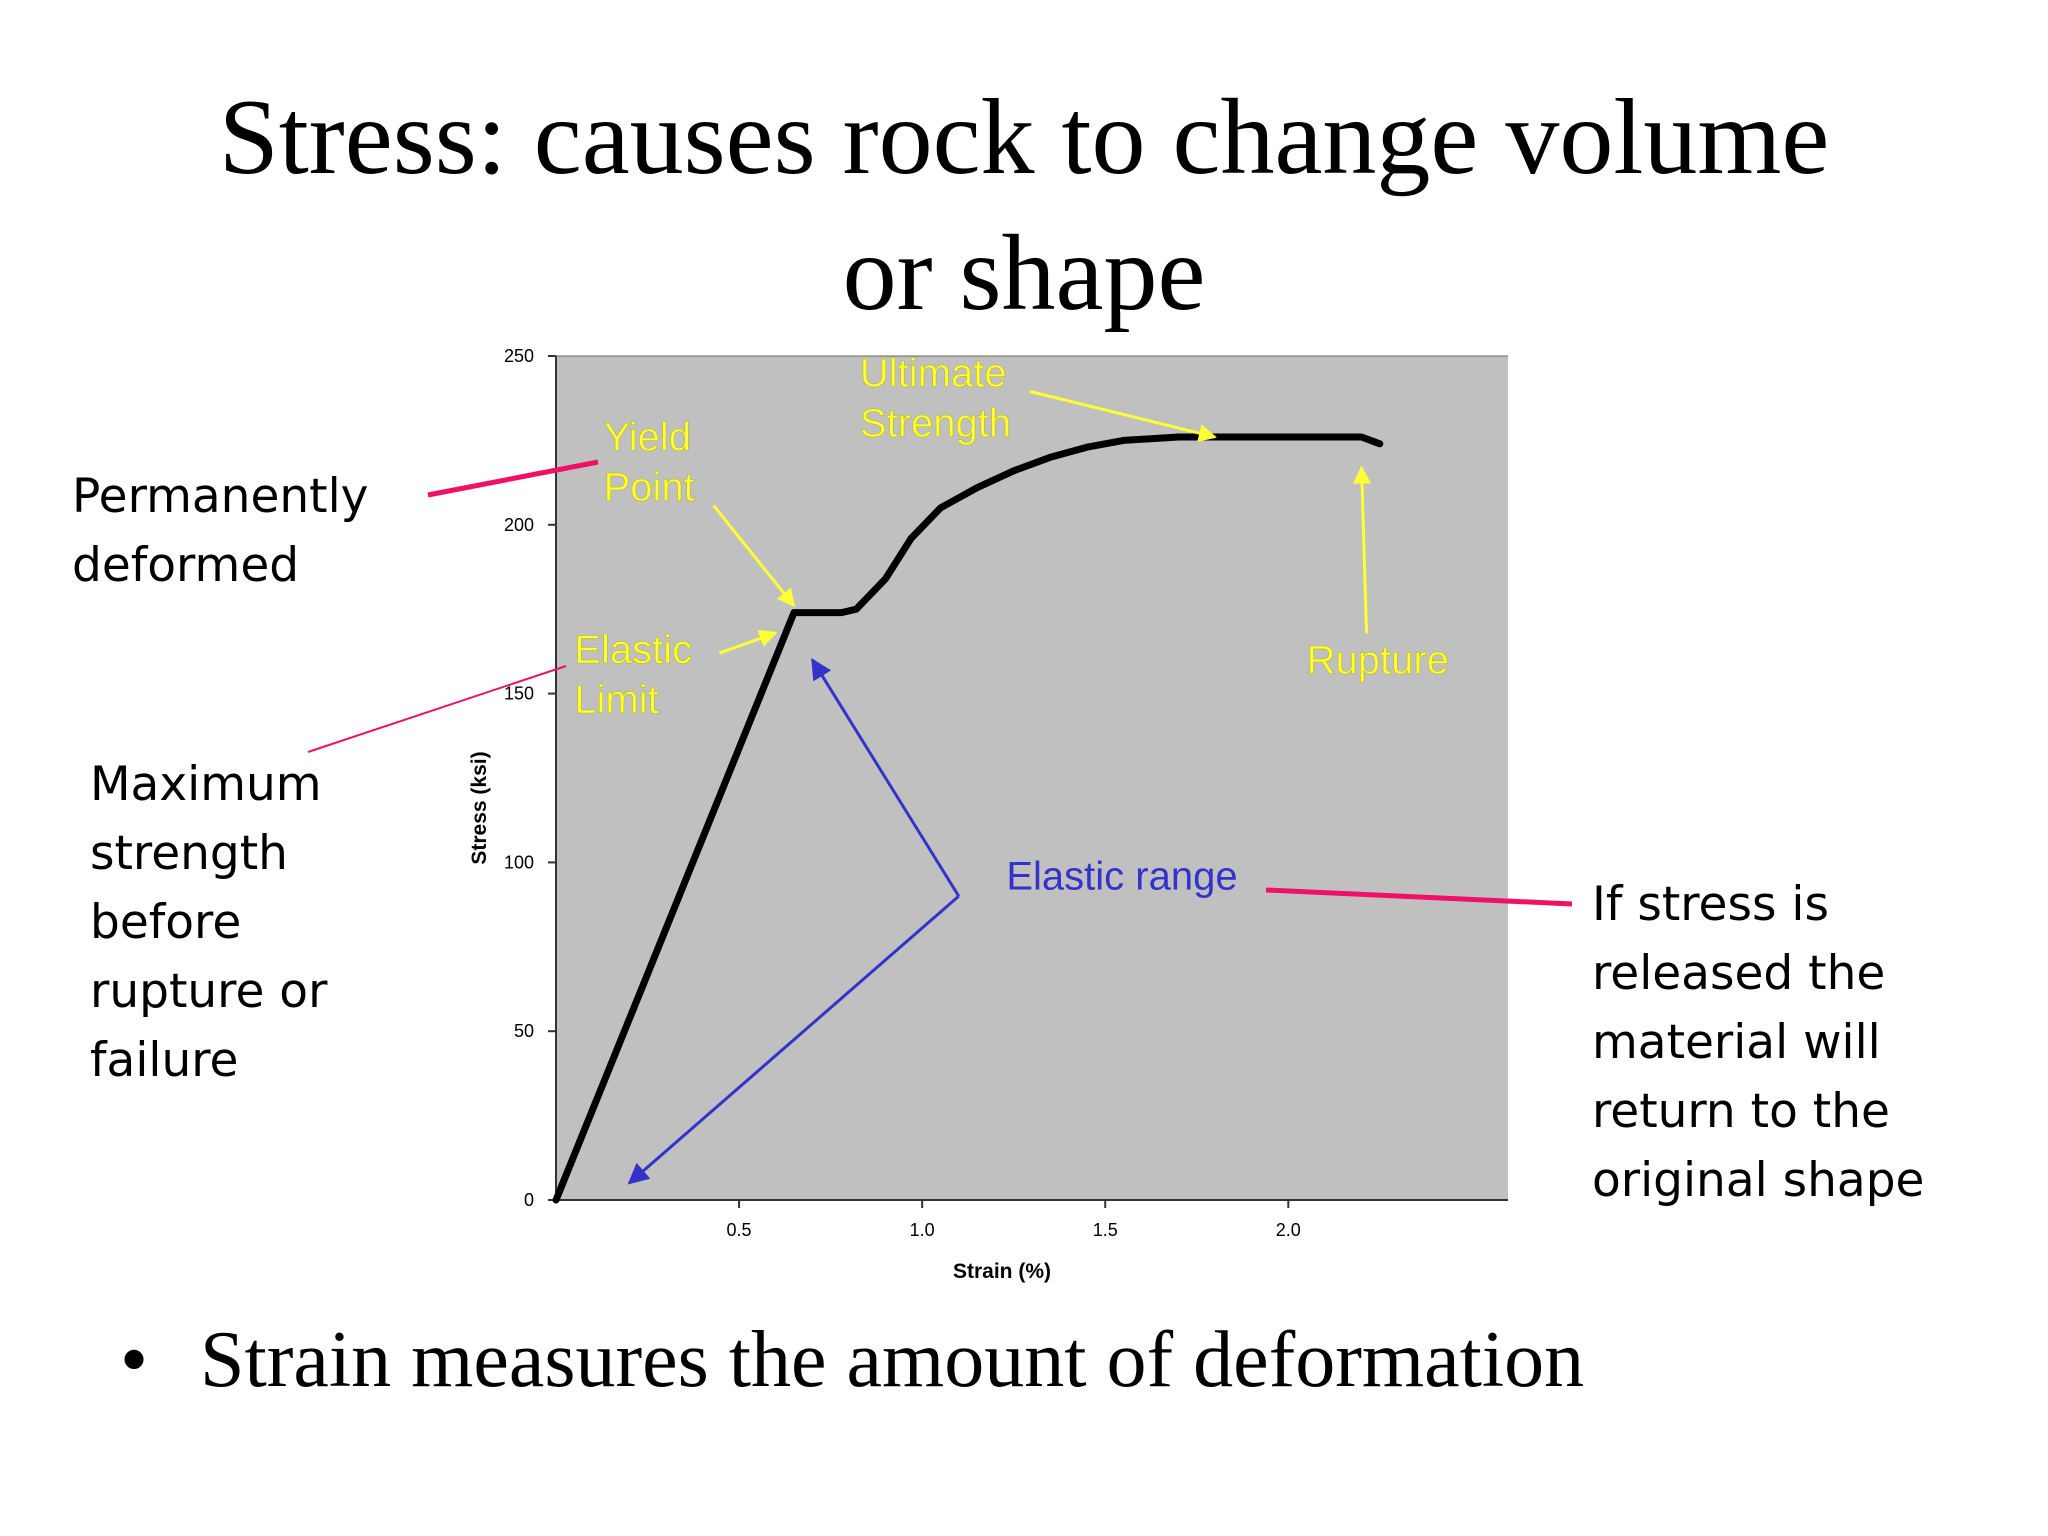 The image size is (2048, 1536). What do you see at coordinates (479, 807) in the screenshot?
I see `y-axis-label: Stress (ksi)` at bounding box center [479, 807].